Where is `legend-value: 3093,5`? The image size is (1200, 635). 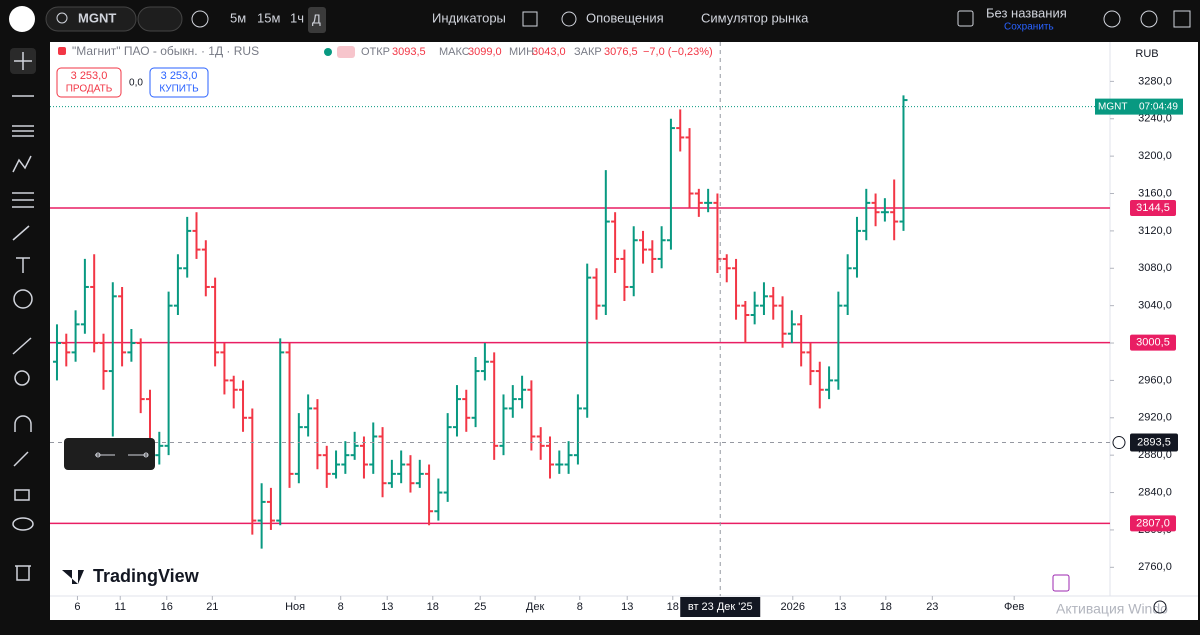
legend-value: 3093,5 is located at coordinates (409, 52).